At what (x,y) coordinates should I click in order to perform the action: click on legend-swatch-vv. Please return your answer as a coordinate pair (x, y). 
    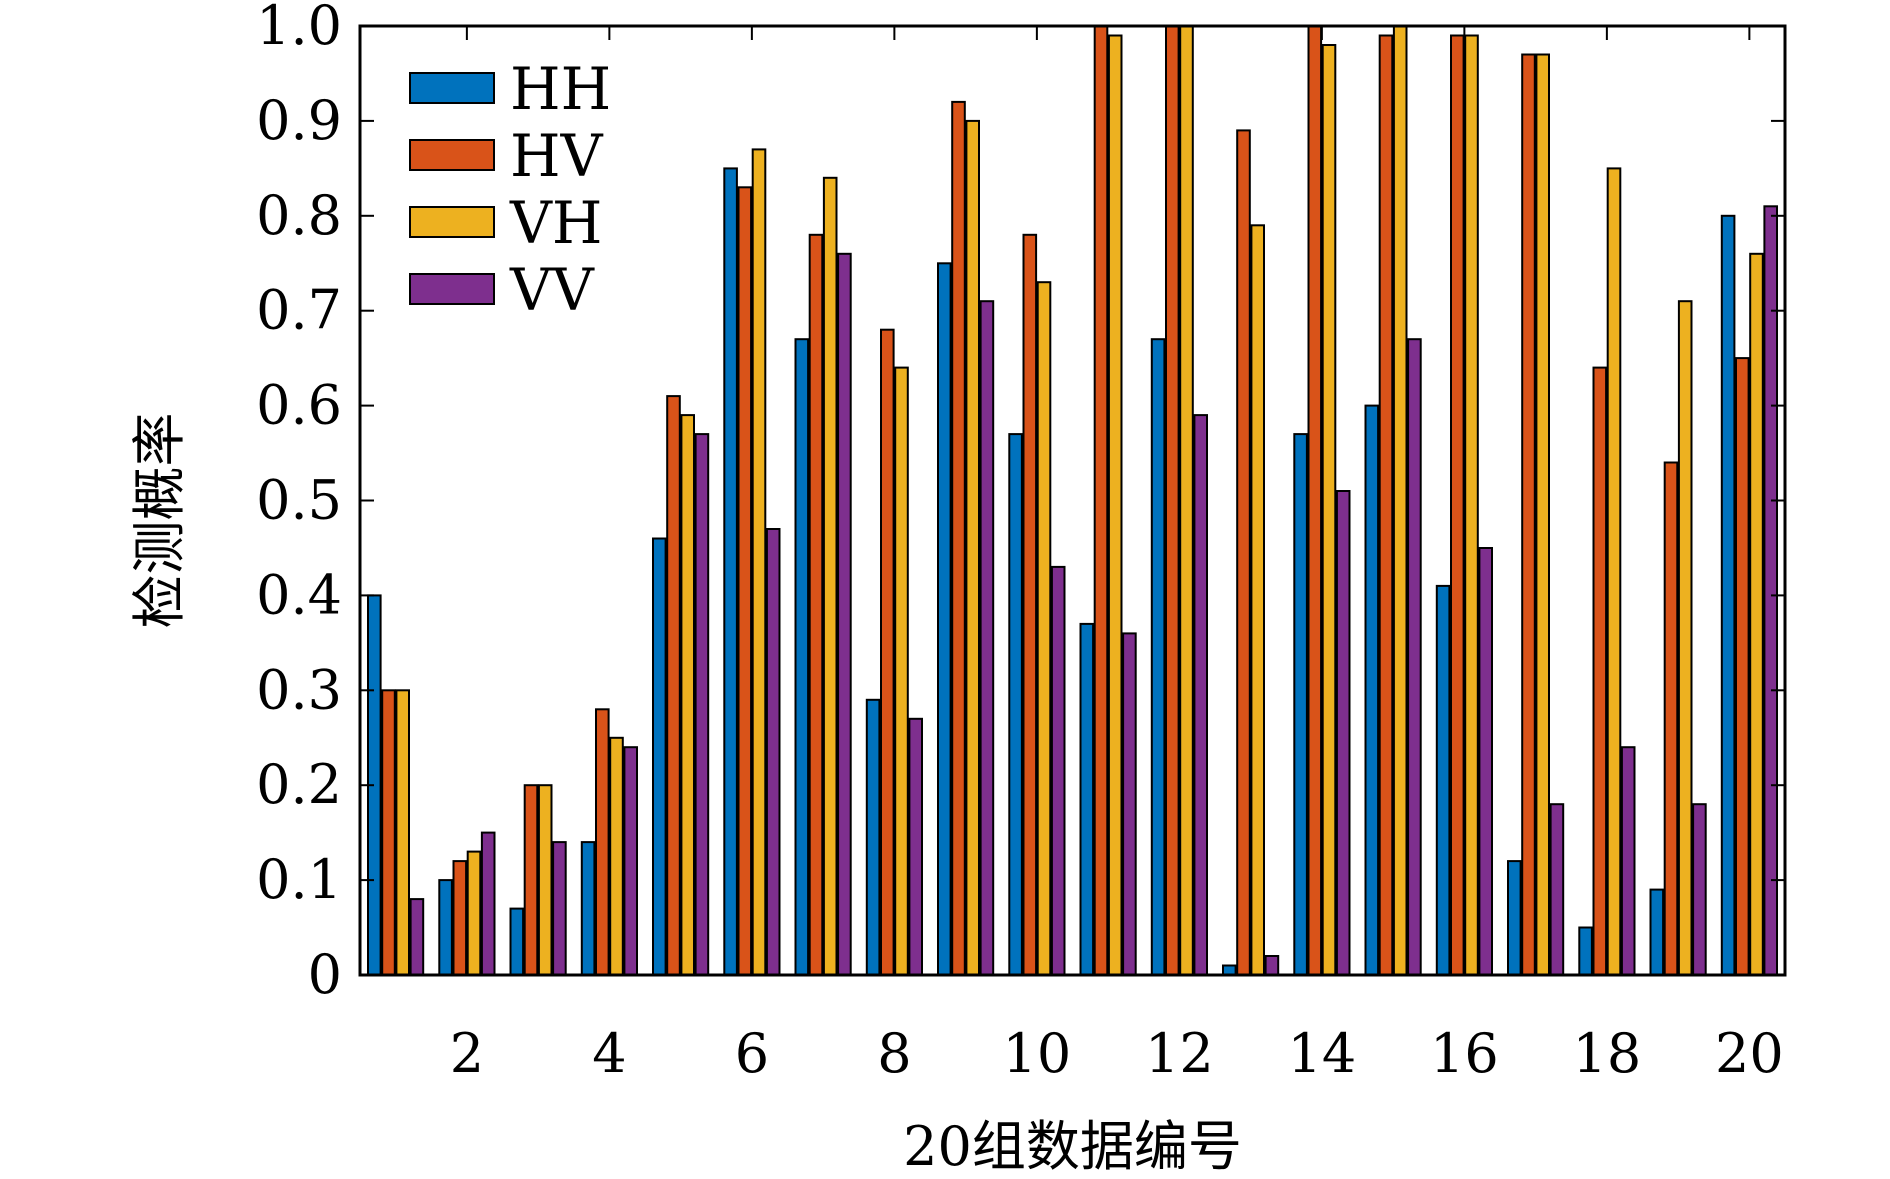
    Looking at the image, I should click on (452, 289).